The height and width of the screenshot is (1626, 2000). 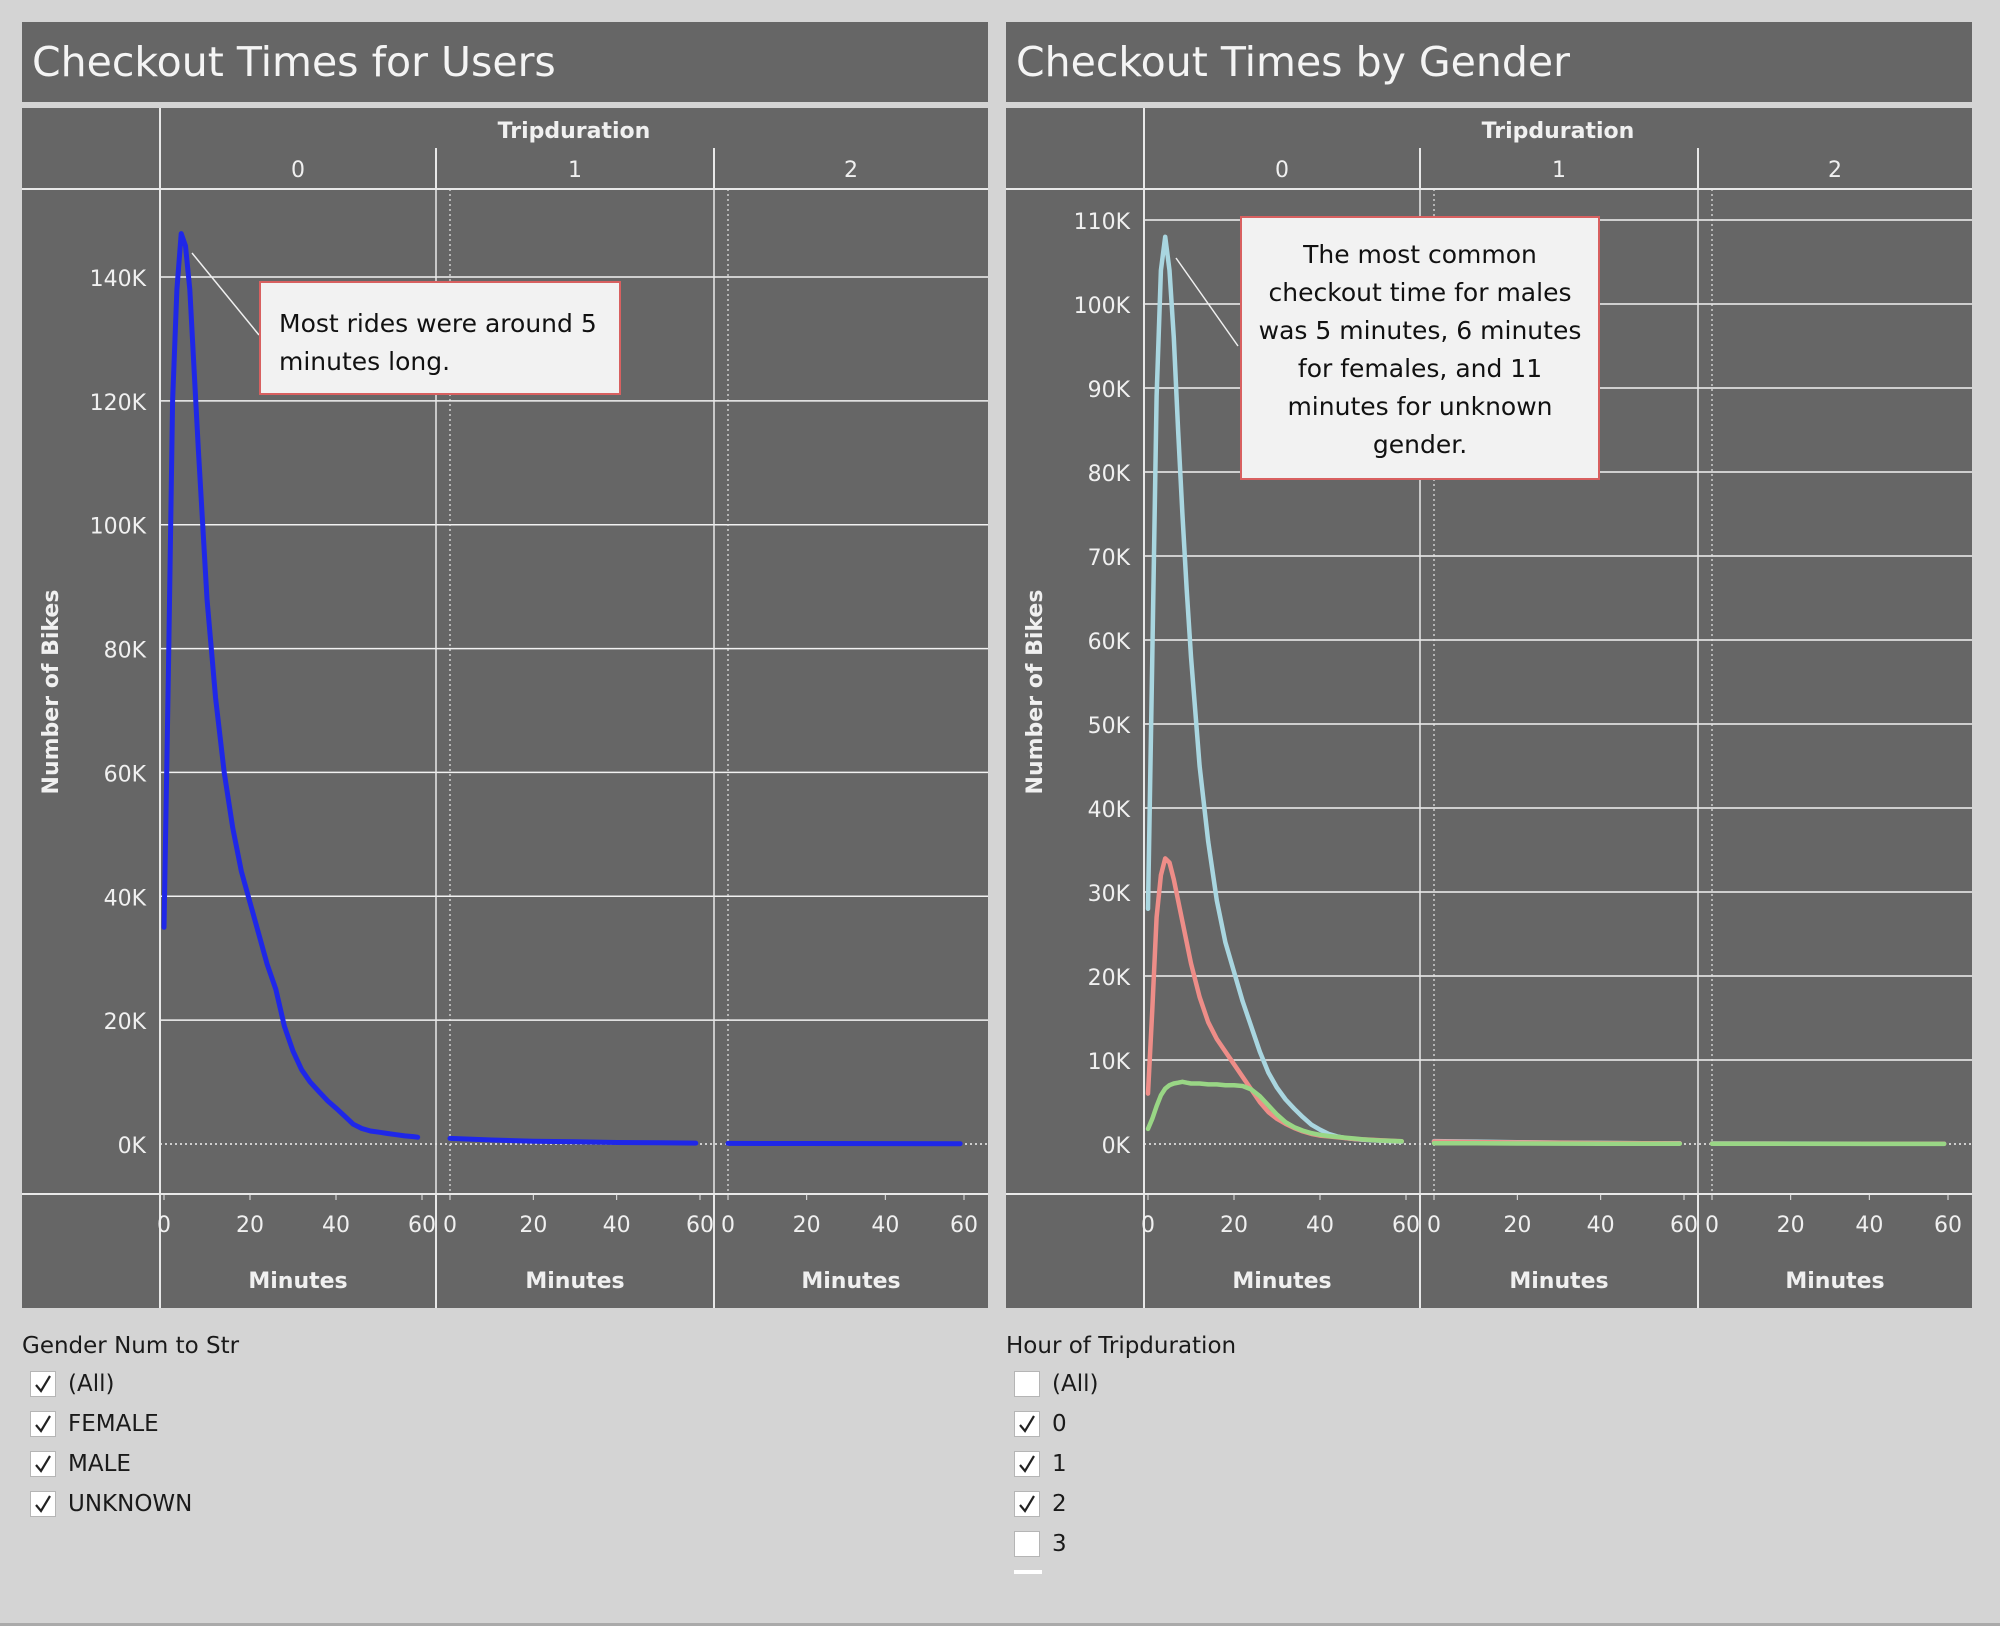 I want to click on gender-filter-option-label: (All), so click(x=91, y=1384).